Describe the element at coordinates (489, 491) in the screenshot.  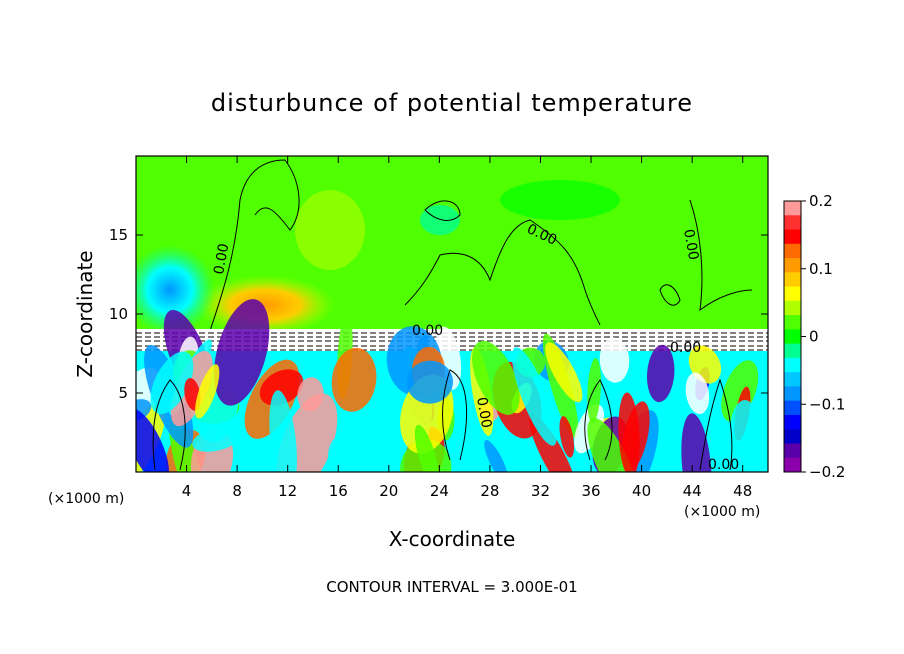
I see `x-tick-label: 28` at that location.